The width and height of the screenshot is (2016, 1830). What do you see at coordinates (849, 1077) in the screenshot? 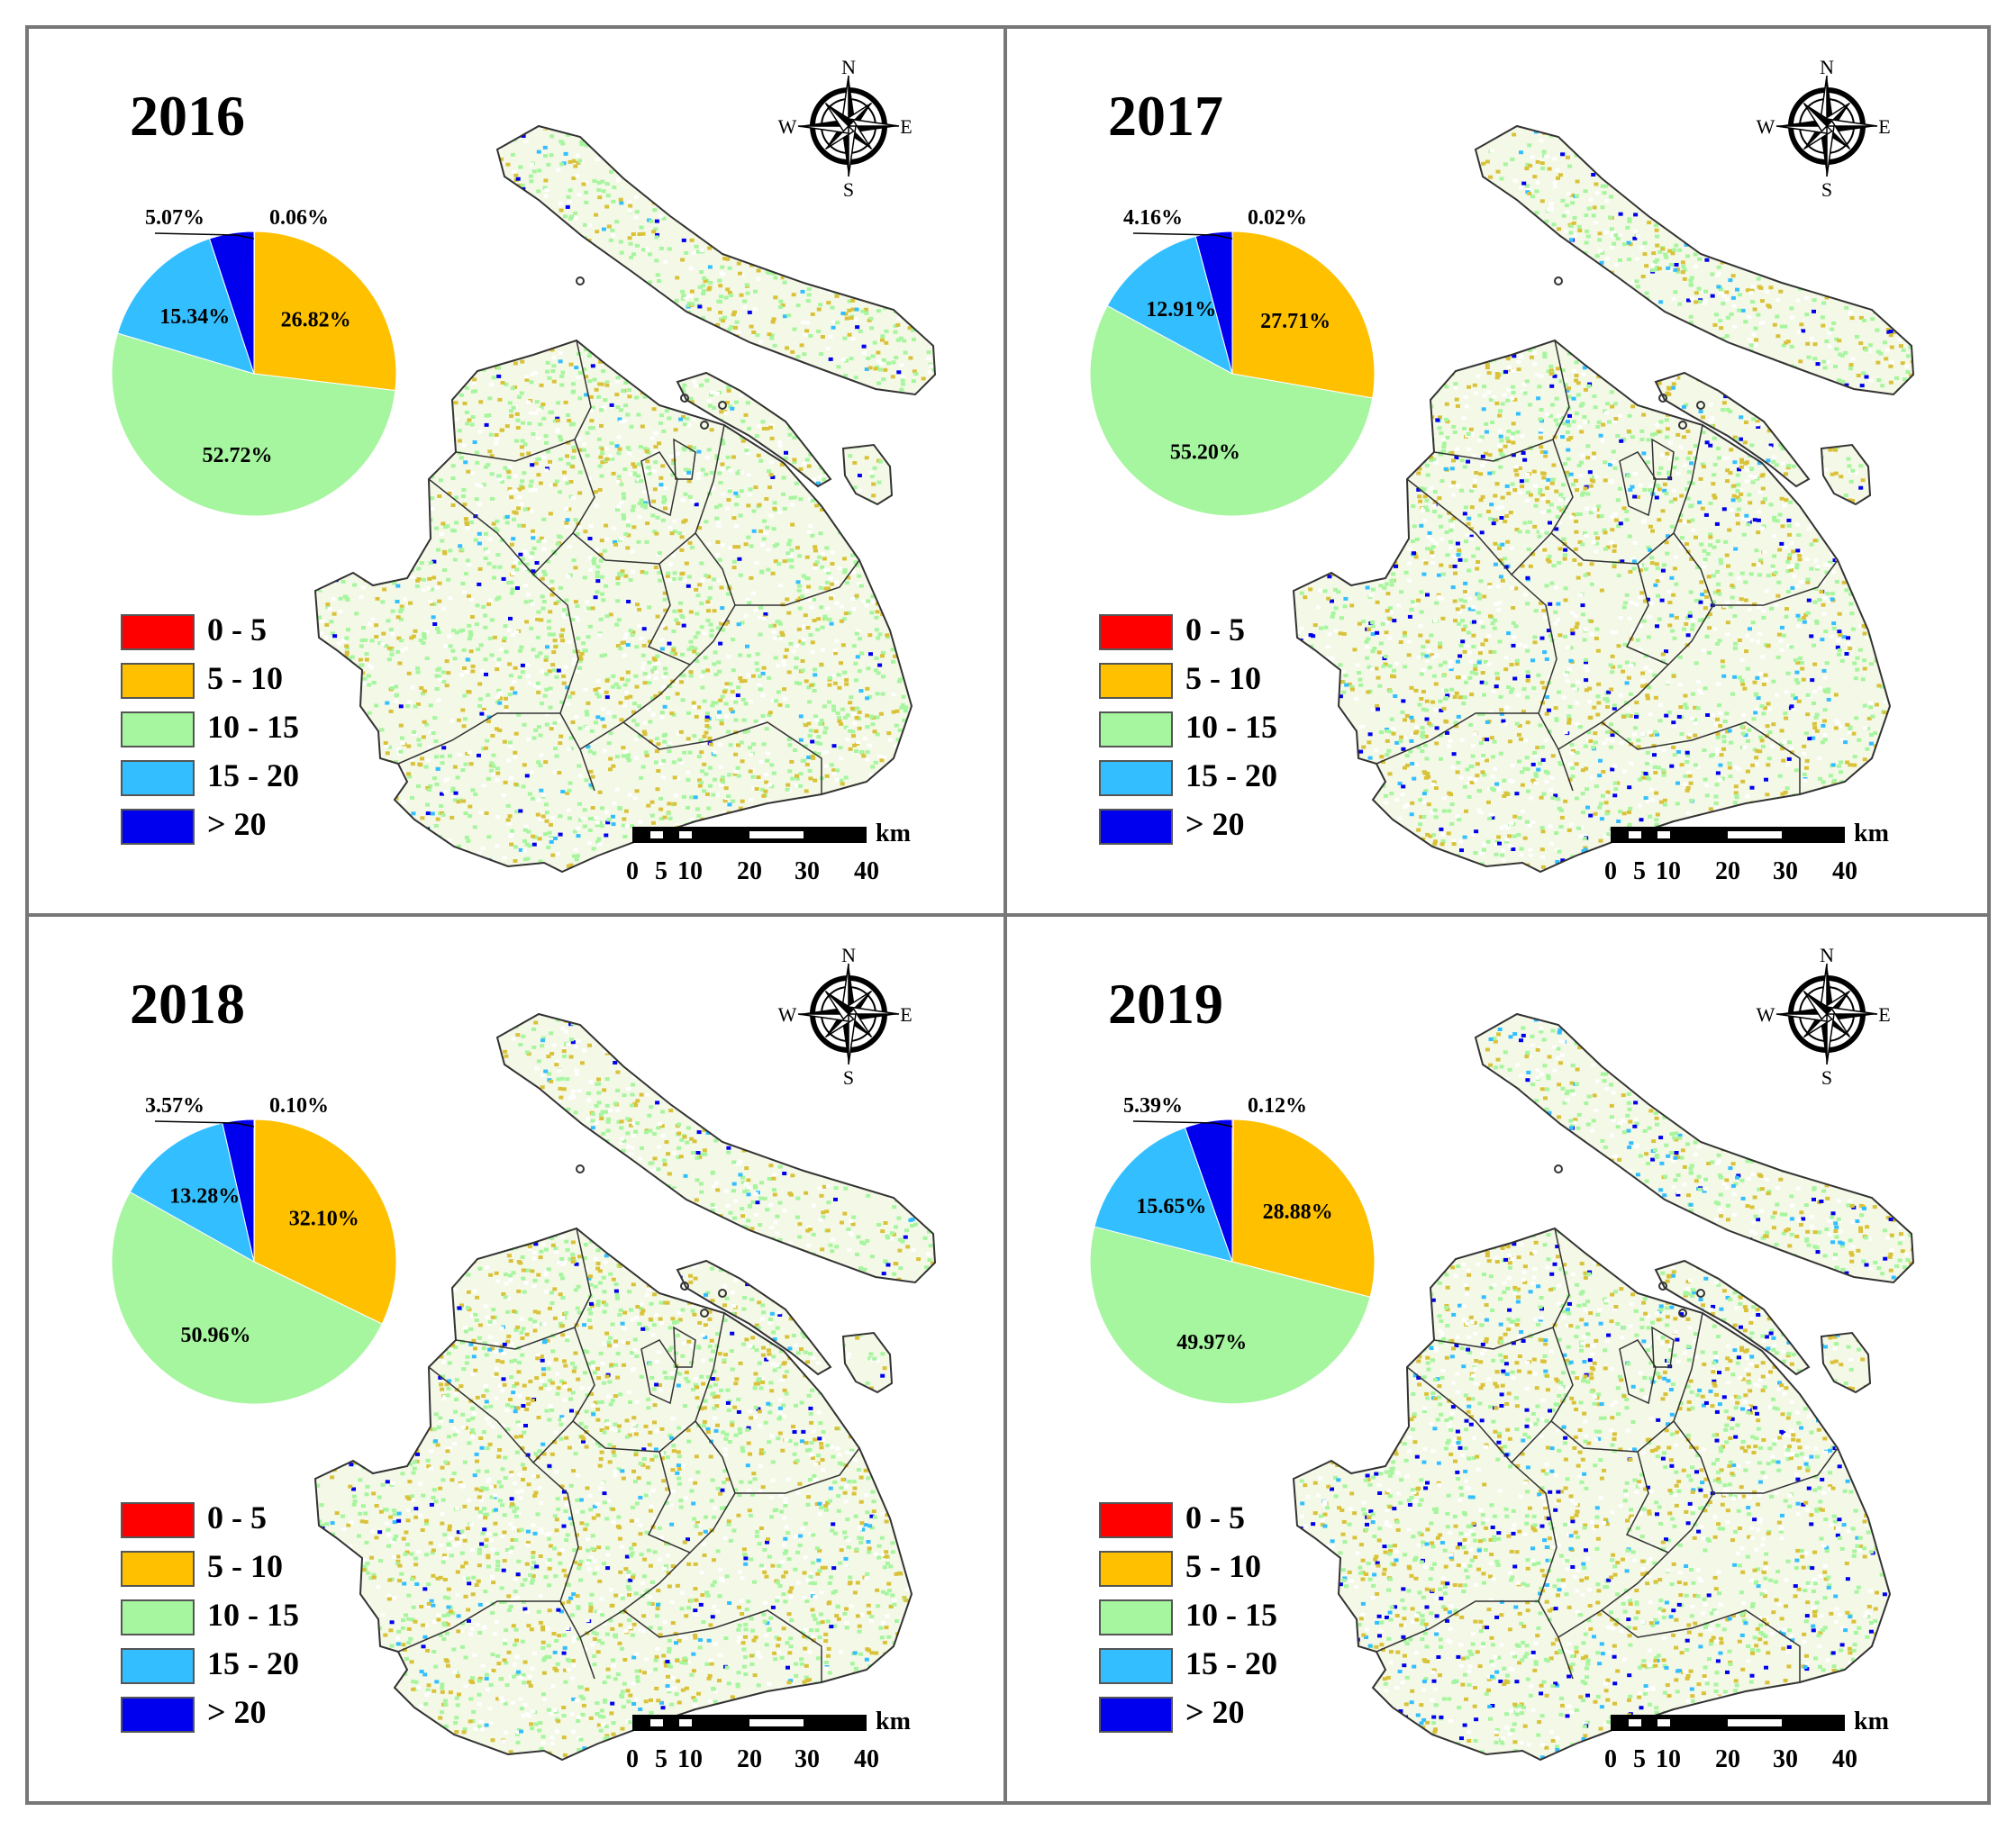
I see `compass-s-label: S` at bounding box center [849, 1077].